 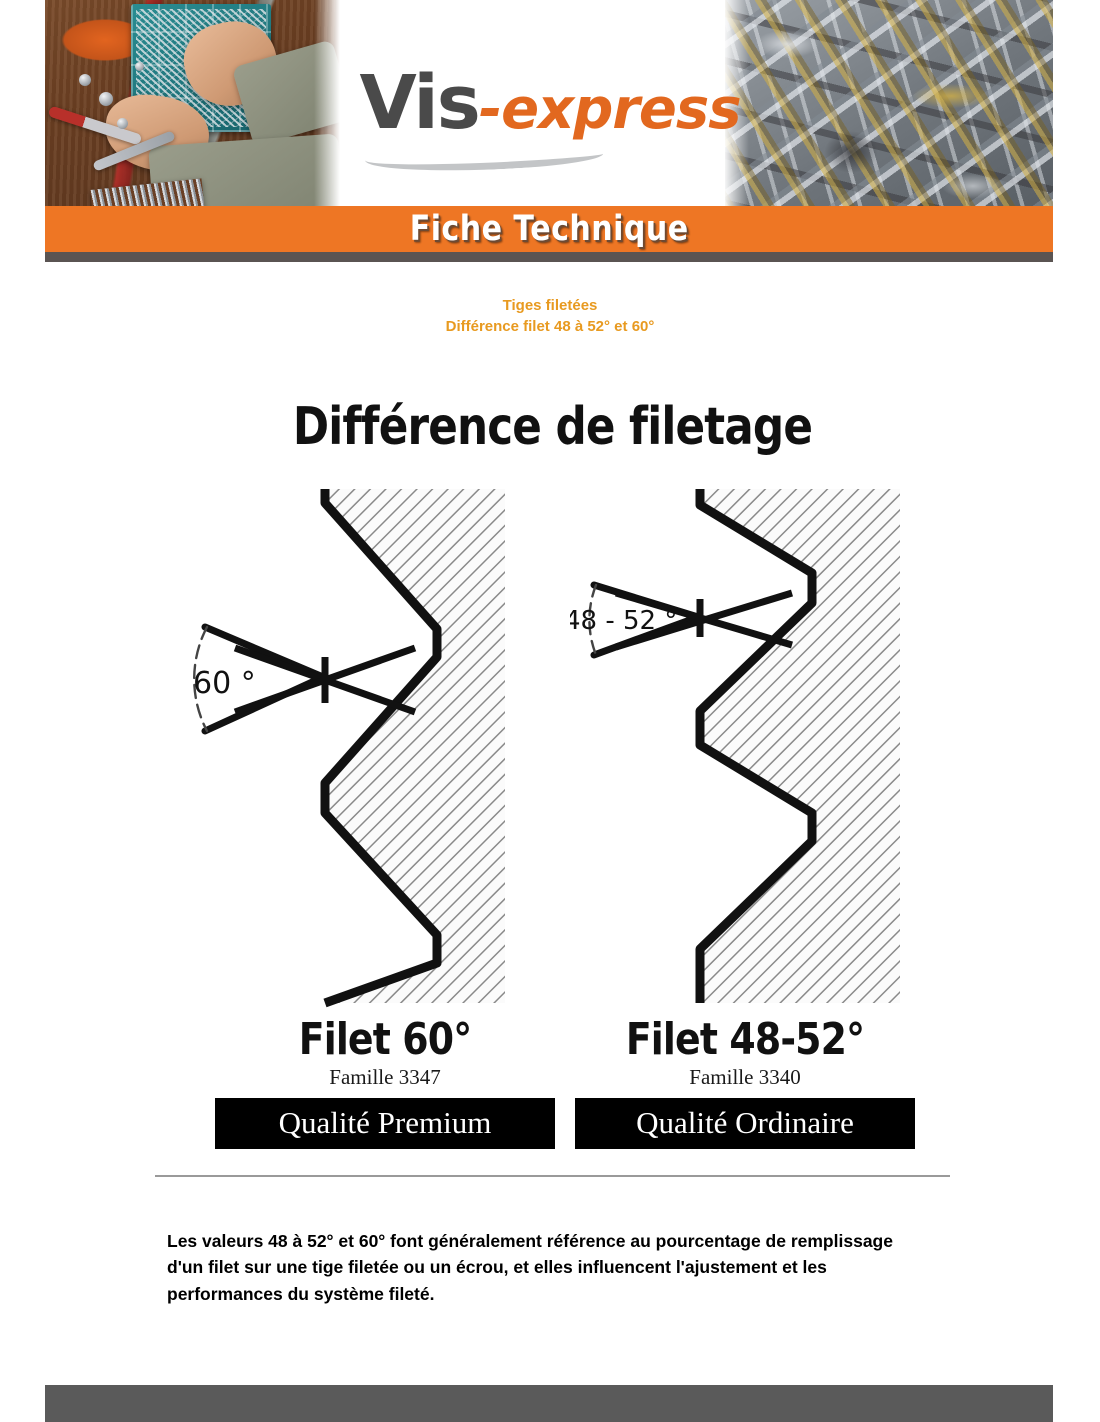 What do you see at coordinates (745, 1039) in the screenshot?
I see `caption-title-48-52: Filet 48-52°` at bounding box center [745, 1039].